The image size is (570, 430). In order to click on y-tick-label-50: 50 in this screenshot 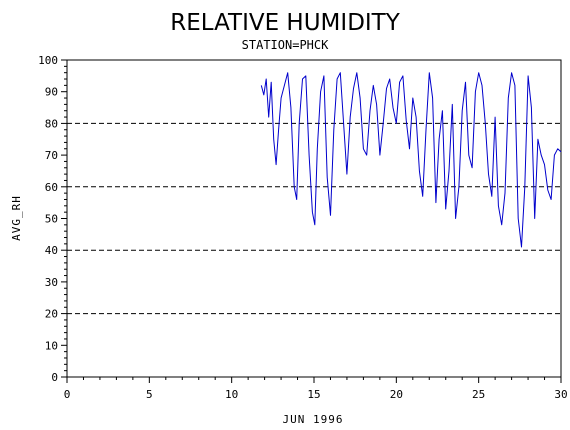, I will do `click(51, 219)`.